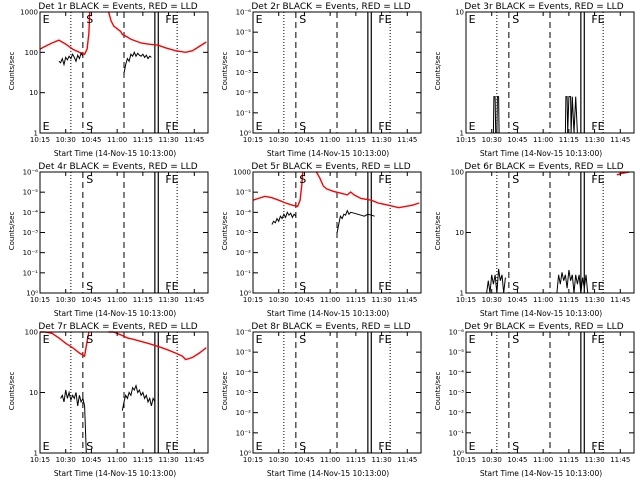 Image resolution: width=640 pixels, height=480 pixels. Describe the element at coordinates (244, 213) in the screenshot. I see `y-tick-label: 10⁻⁴` at that location.